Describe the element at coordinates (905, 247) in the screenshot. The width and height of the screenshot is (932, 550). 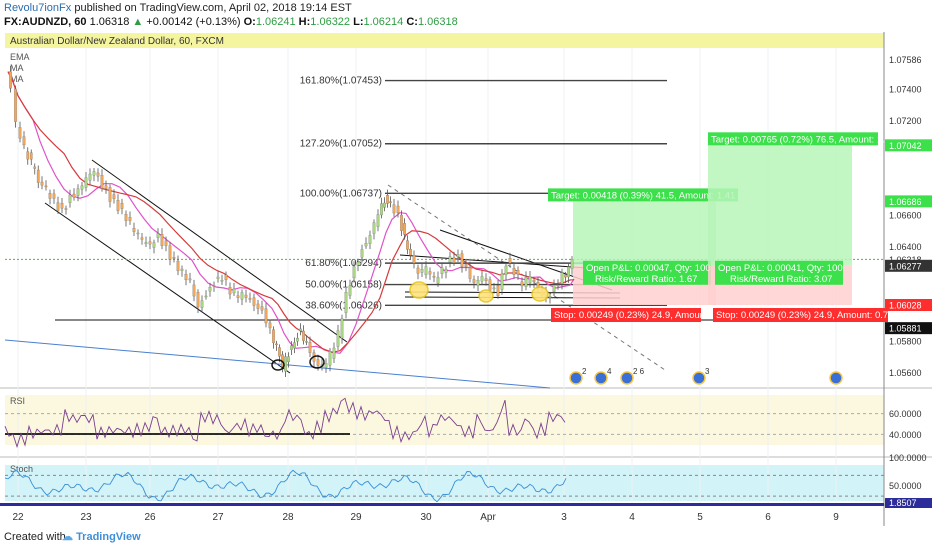
I see `y-tick-label: 1.06400` at that location.